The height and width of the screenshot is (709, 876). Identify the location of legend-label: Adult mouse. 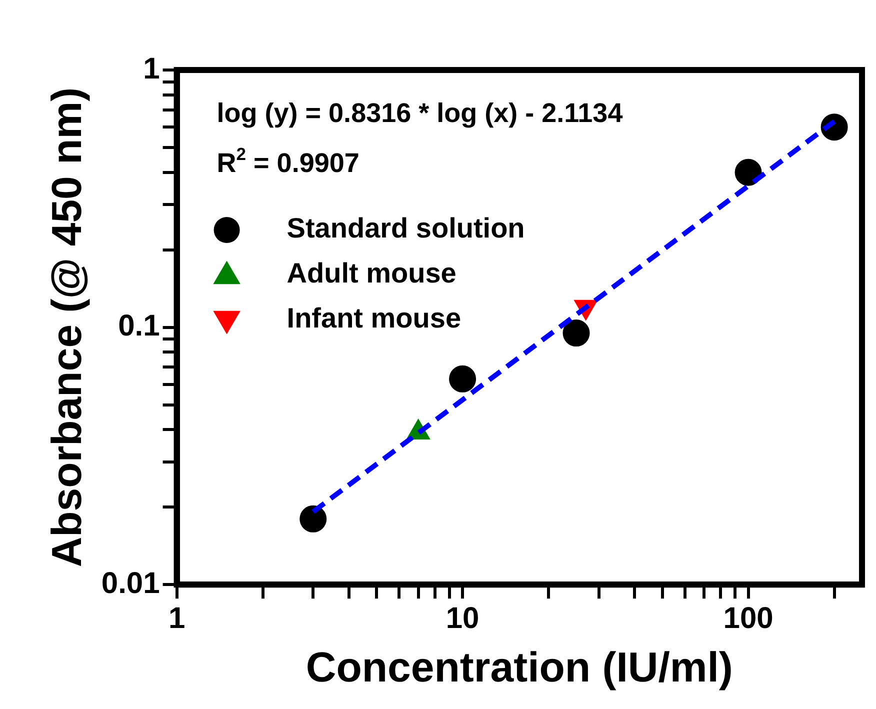
(371, 273).